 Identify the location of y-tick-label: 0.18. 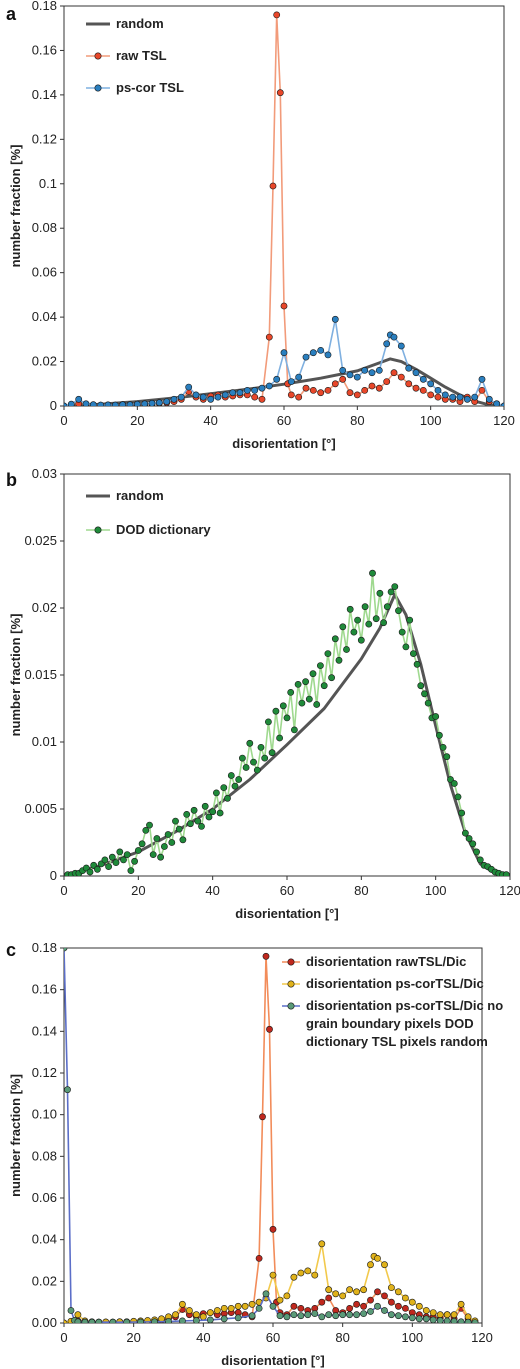
(44, 6).